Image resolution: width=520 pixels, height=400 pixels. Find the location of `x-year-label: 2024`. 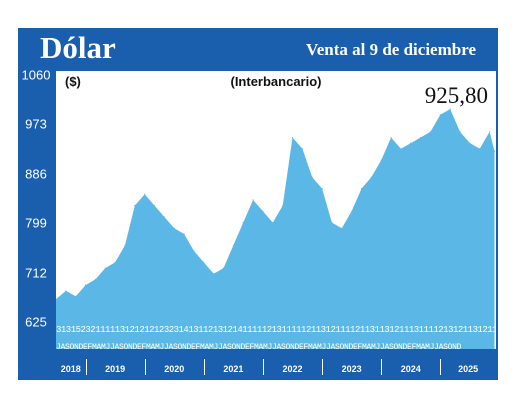

x-year-label: 2024 is located at coordinates (410, 369).